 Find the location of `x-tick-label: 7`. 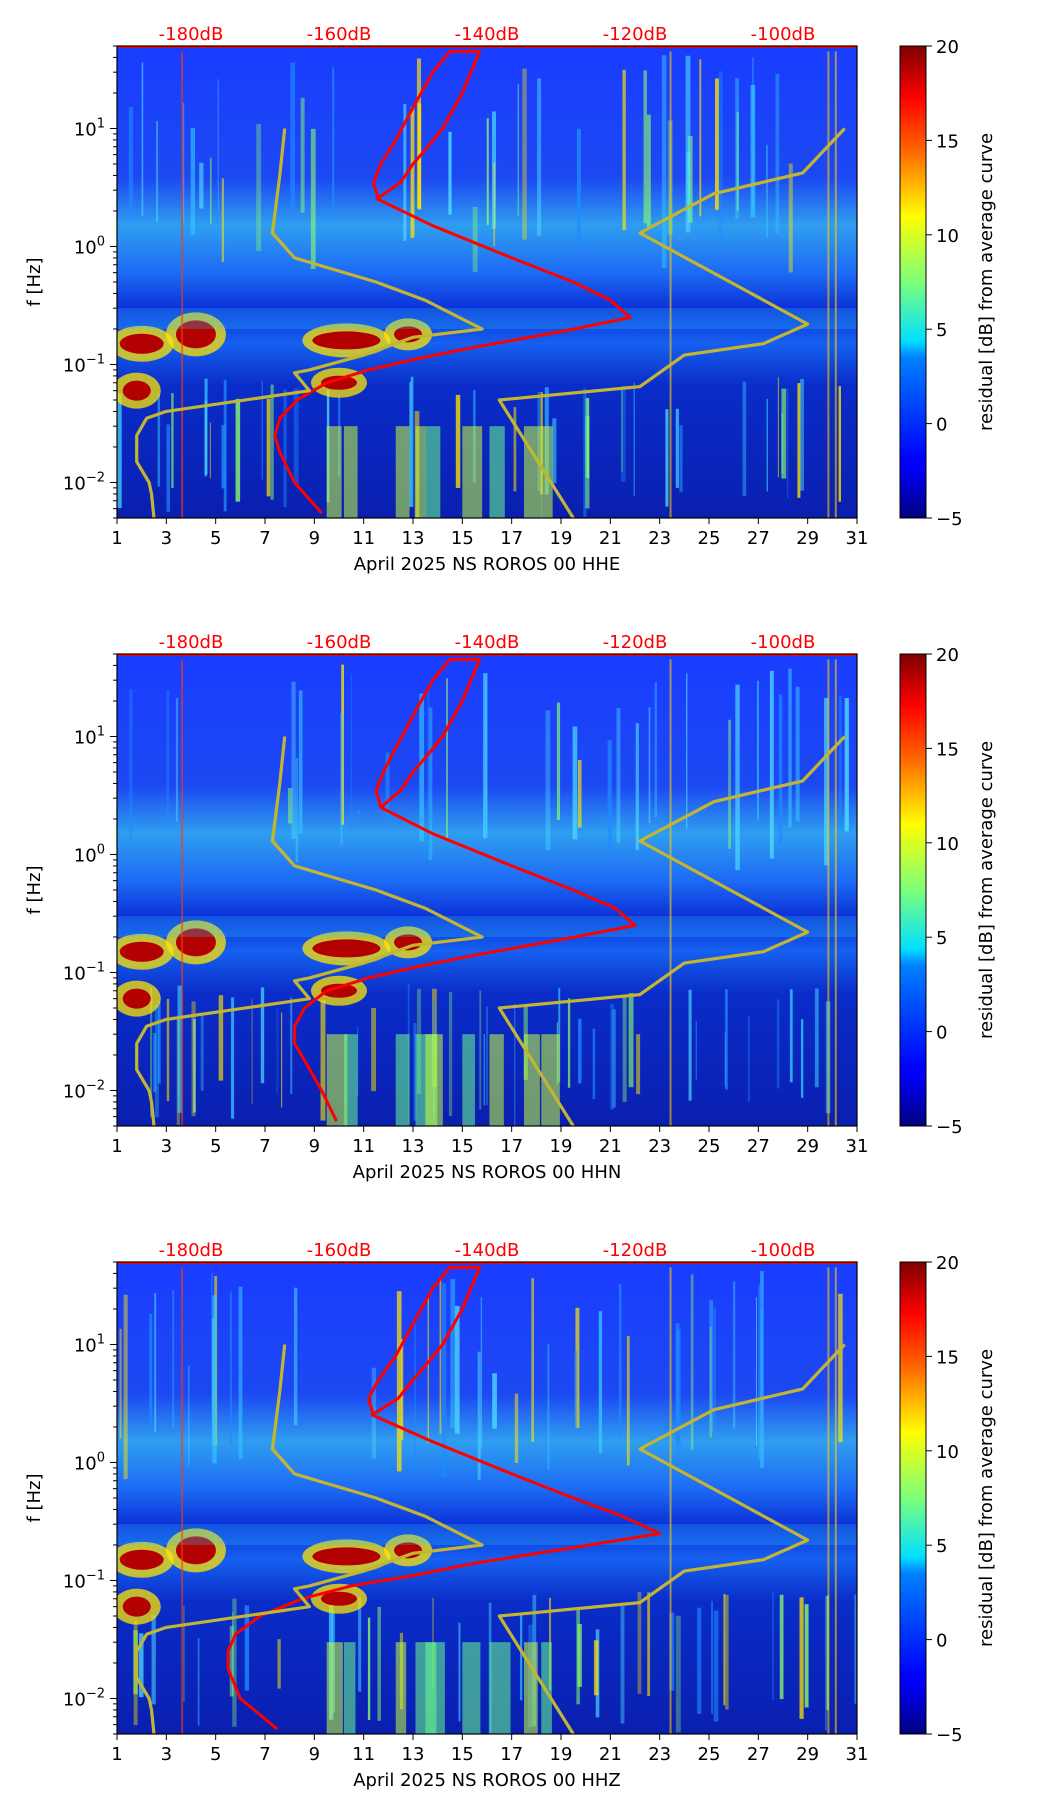

x-tick-label: 7 is located at coordinates (264, 1146).